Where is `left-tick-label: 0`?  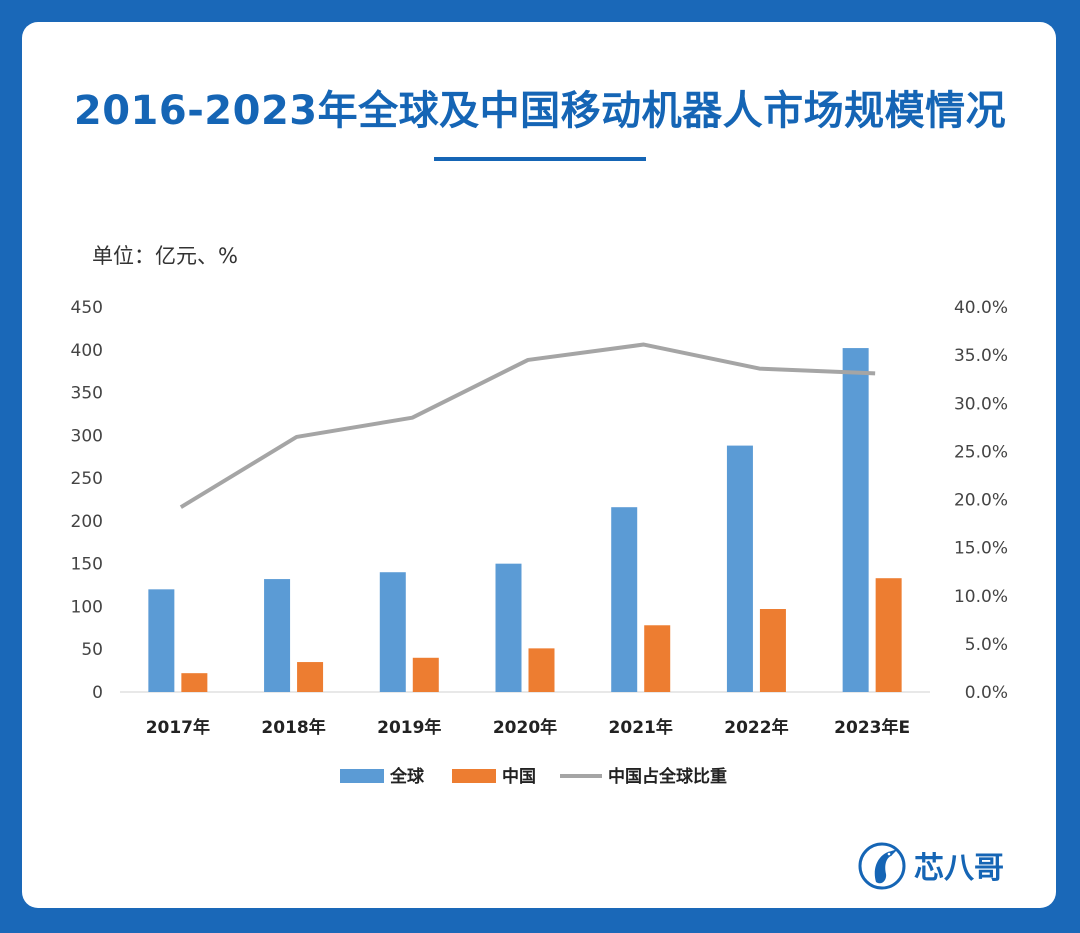 left-tick-label: 0 is located at coordinates (97, 693).